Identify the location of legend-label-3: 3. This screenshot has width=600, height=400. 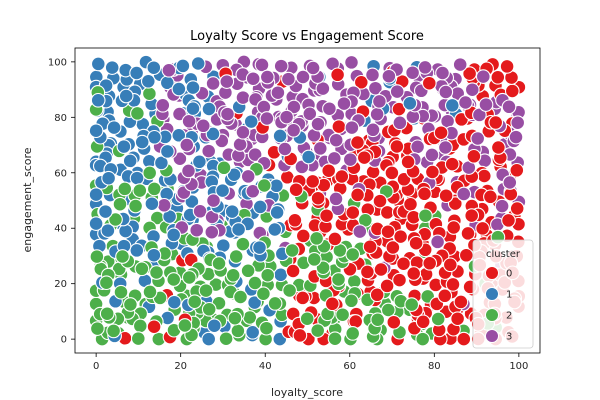
(509, 337).